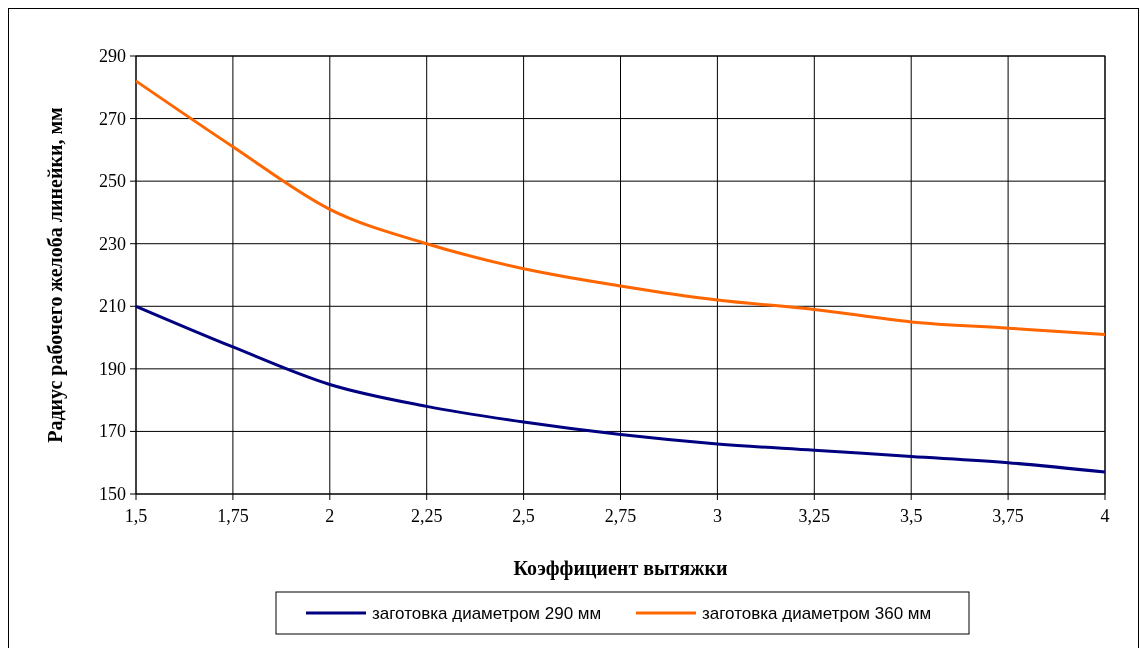 The image size is (1140, 648). Describe the element at coordinates (330, 516) in the screenshot. I see `x-tick-label: 2` at that location.